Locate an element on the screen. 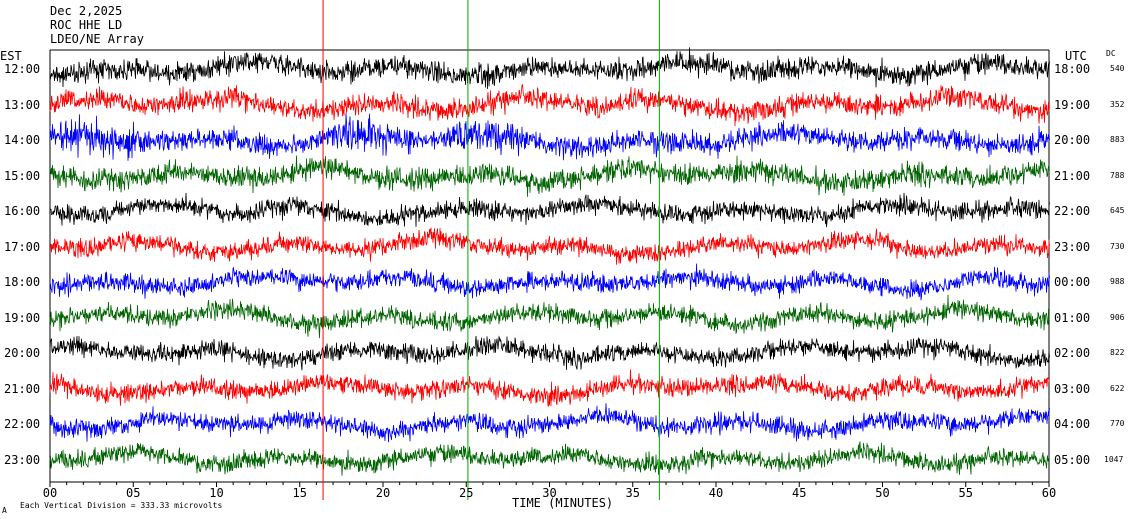  dc-offset-value: 730 is located at coordinates (1117, 246).